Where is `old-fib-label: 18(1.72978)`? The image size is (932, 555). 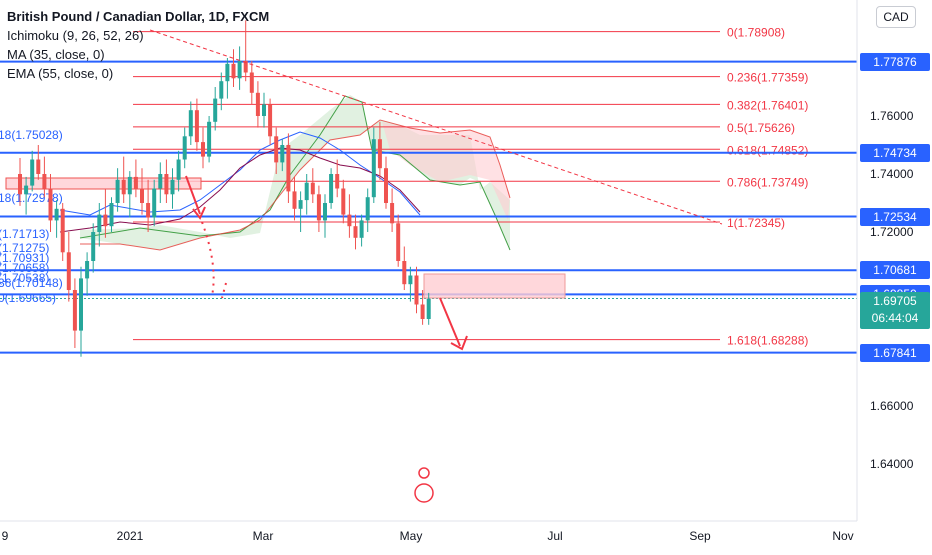 old-fib-label: 18(1.72978) is located at coordinates (31, 198).